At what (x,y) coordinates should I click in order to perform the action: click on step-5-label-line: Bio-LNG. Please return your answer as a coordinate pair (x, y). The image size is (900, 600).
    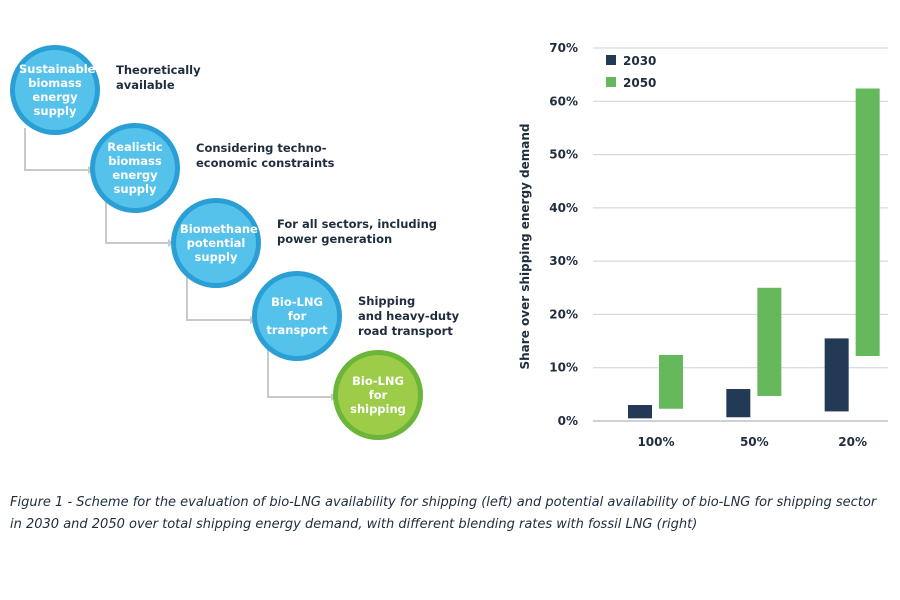
    Looking at the image, I should click on (378, 381).